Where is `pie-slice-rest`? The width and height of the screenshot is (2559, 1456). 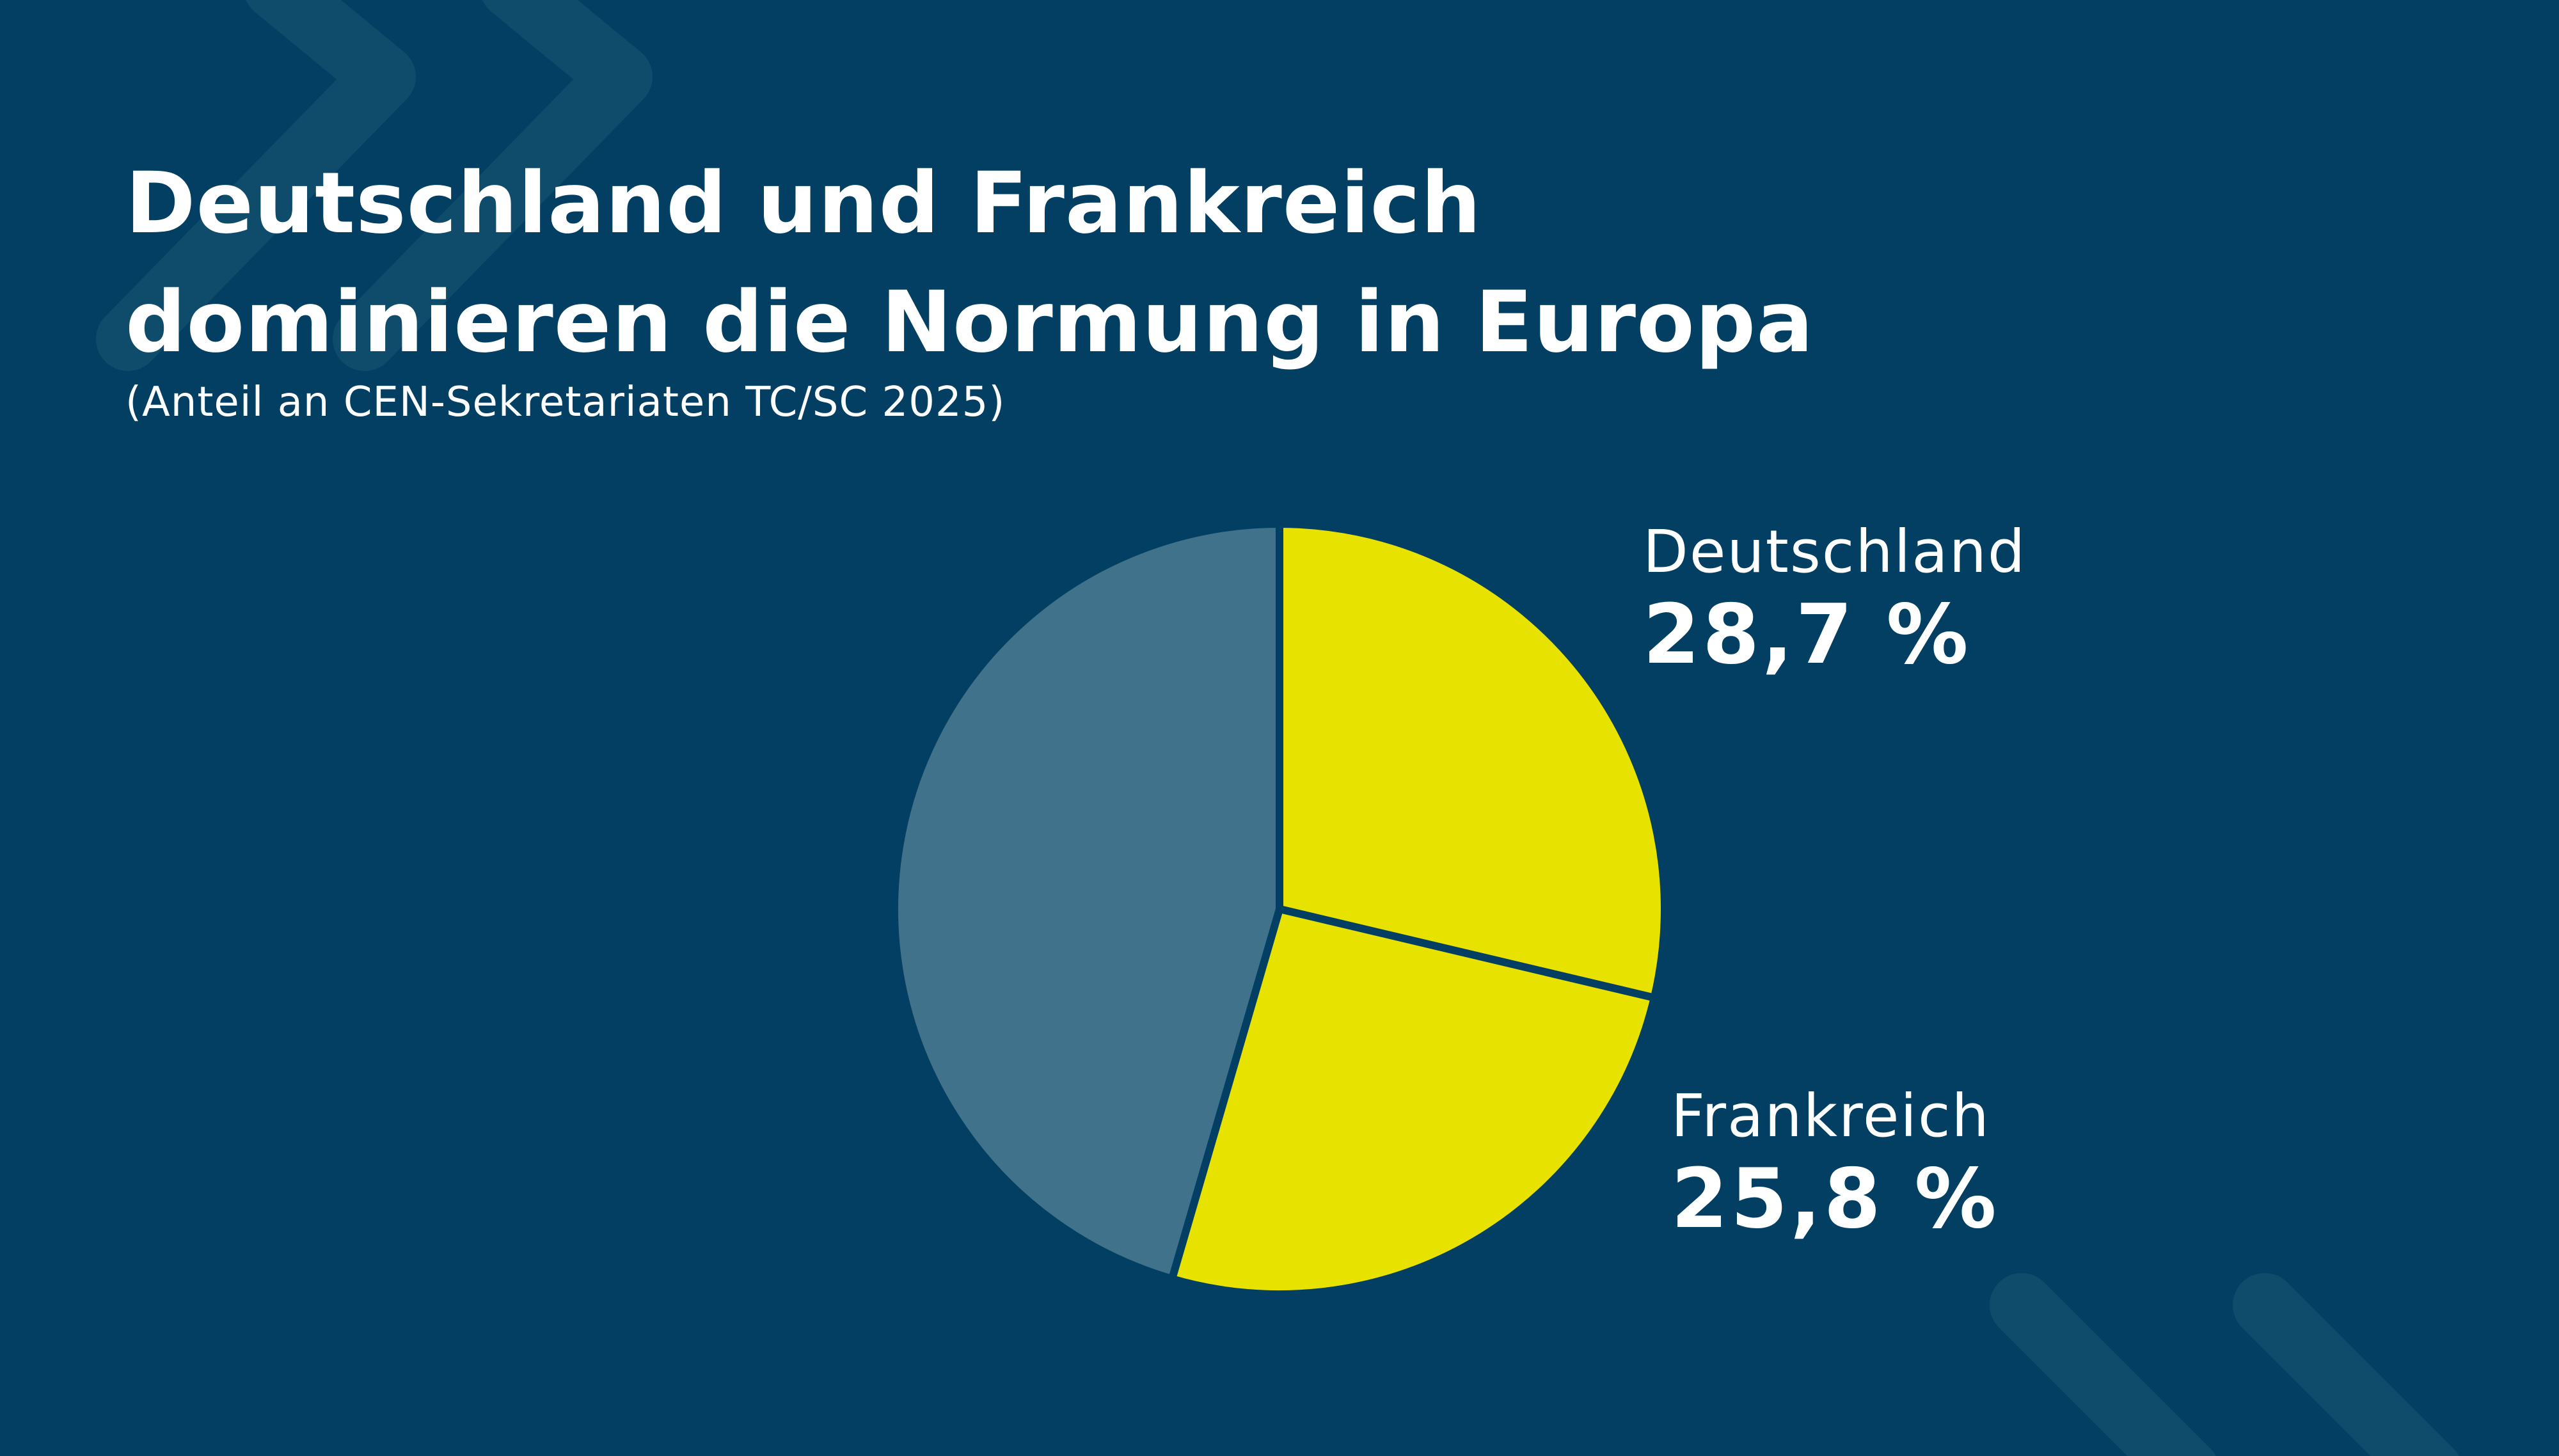 pie-slice-rest is located at coordinates (1087, 902).